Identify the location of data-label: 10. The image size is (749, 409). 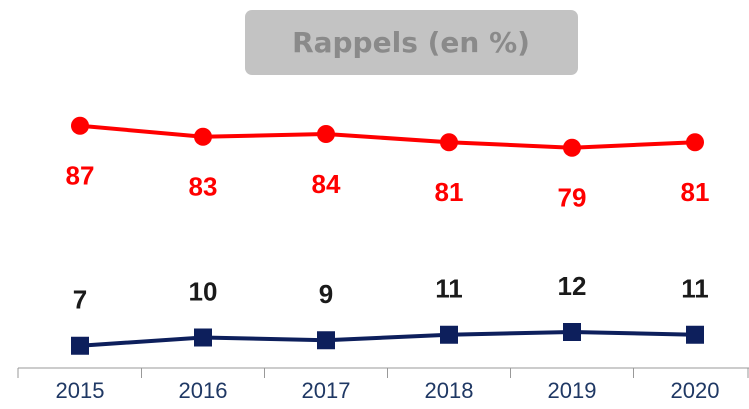
(203, 291).